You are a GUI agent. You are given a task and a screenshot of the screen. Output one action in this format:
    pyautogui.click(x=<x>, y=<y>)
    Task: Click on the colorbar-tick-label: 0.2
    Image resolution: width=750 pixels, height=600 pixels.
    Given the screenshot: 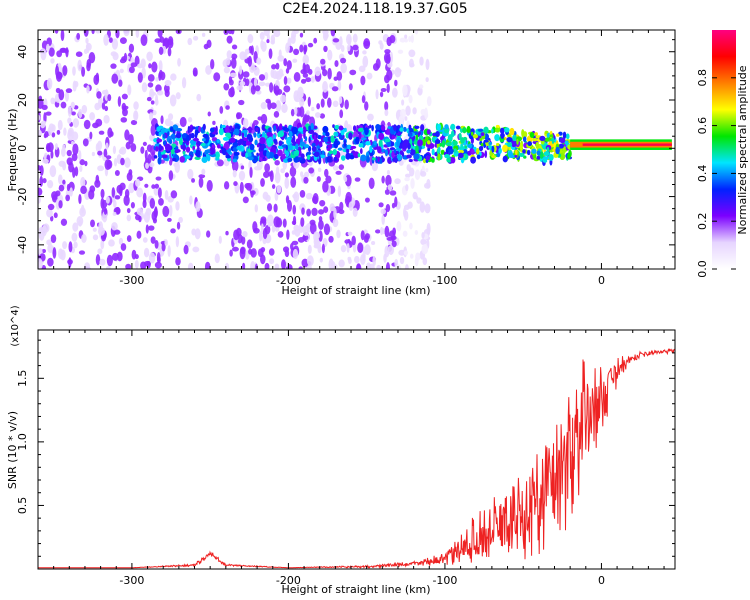 What is the action you would take?
    pyautogui.click(x=702, y=221)
    